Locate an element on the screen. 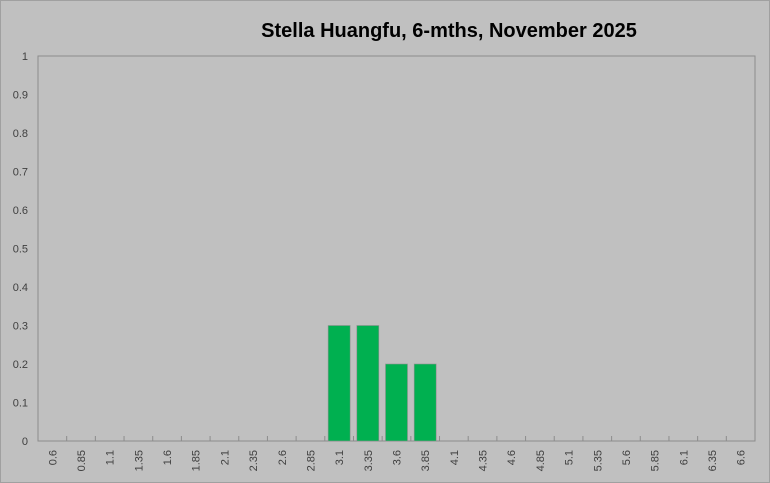 The height and width of the screenshot is (483, 770). x-tick-label: 1.6 is located at coordinates (168, 457).